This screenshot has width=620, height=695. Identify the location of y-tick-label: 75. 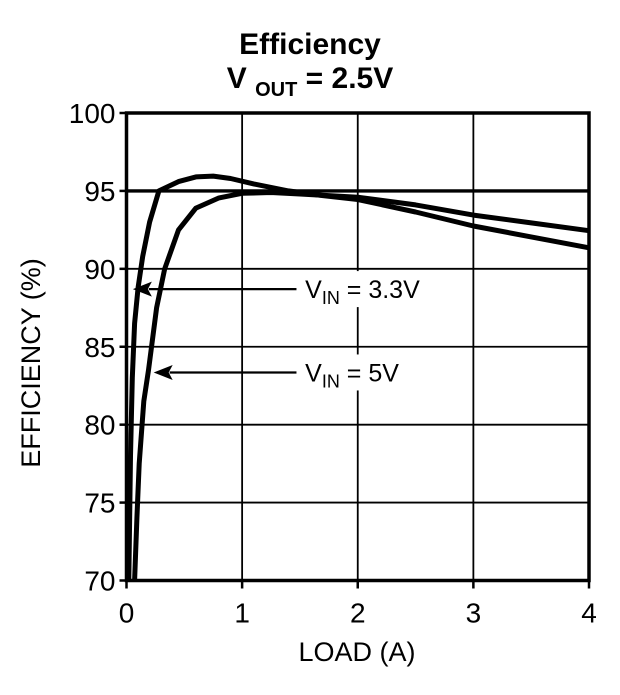
(99, 503).